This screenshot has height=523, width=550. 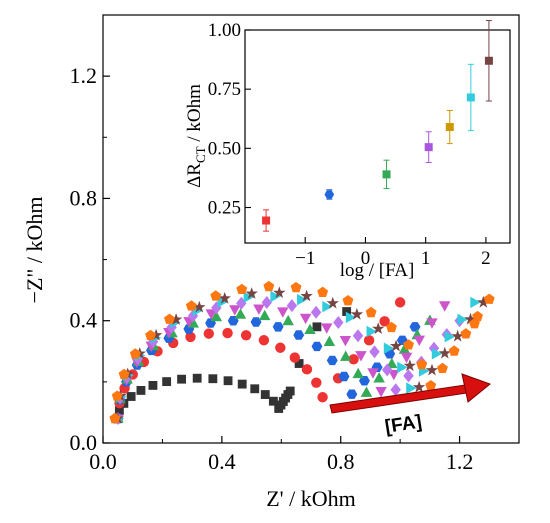 I want to click on main-y-label: −Z" / kOhm, so click(x=34, y=250).